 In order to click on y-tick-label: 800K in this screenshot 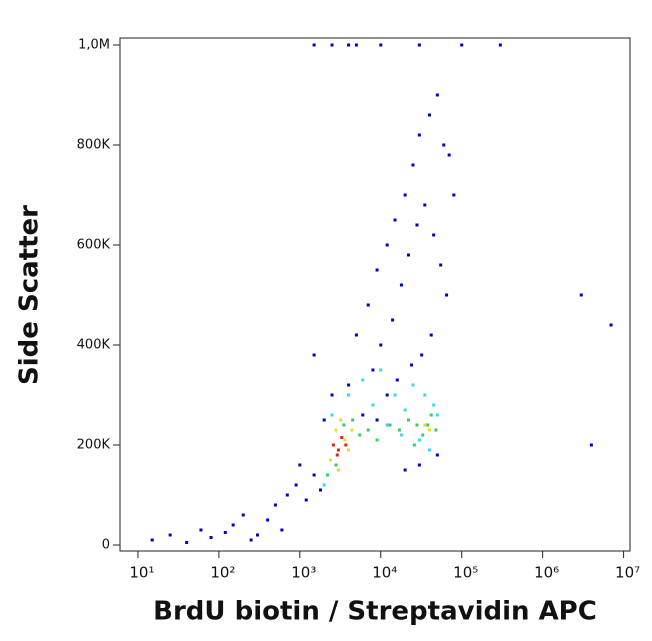, I will do `click(94, 145)`.